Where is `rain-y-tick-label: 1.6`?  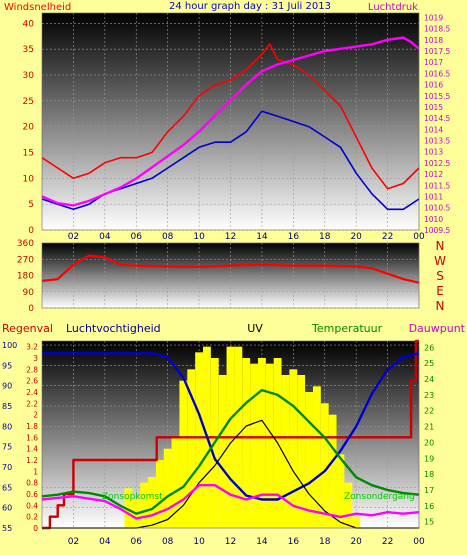 rain-y-tick-label: 1.6 is located at coordinates (32, 437).